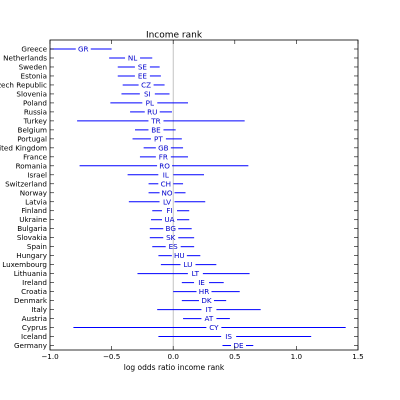 The width and height of the screenshot is (400, 400). What do you see at coordinates (166, 183) in the screenshot?
I see `country-code-ch: CH` at bounding box center [166, 183].